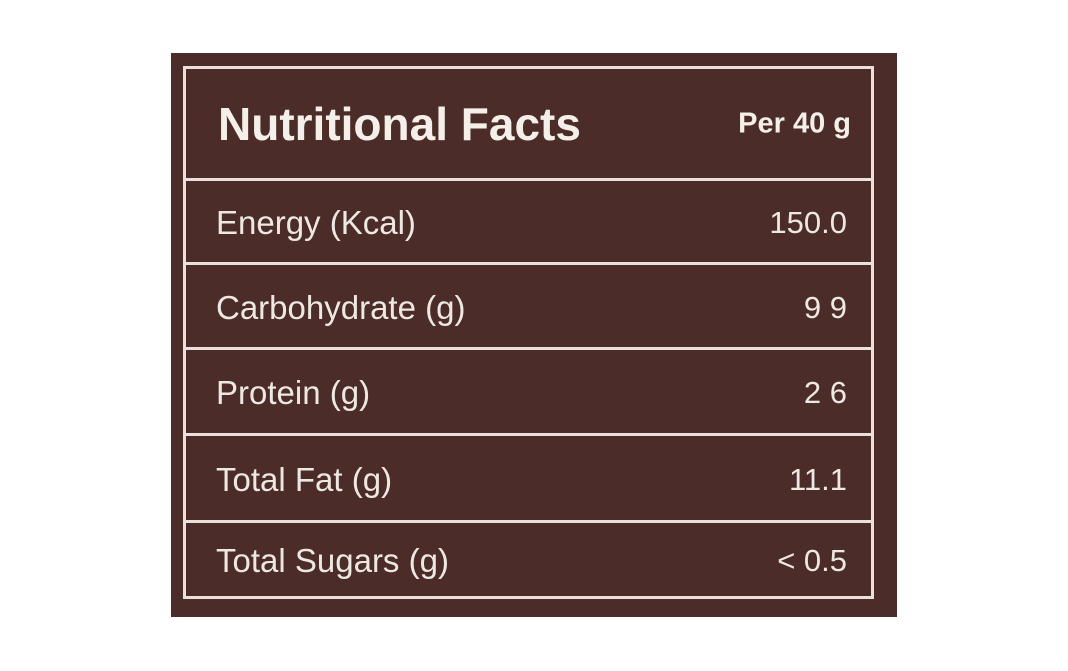 The image size is (1068, 671). I want to click on nutrient-name: Carbohydrate (g), so click(341, 307).